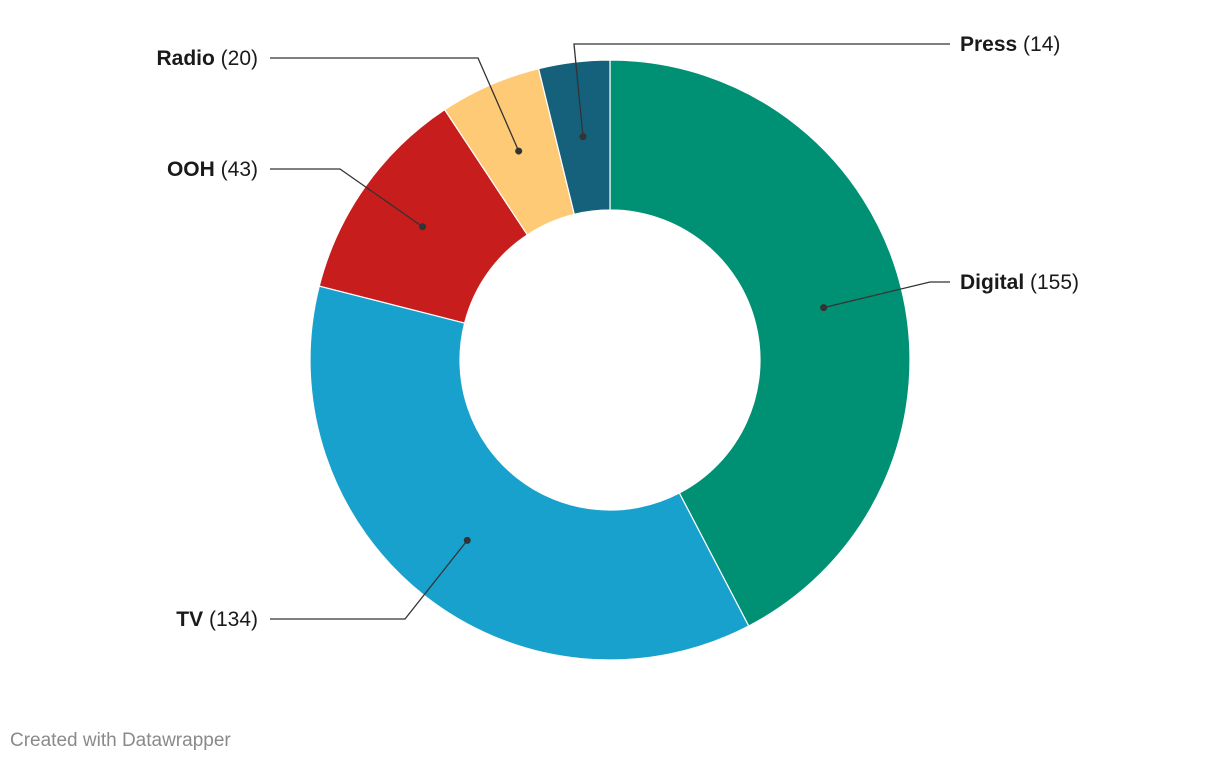 The image size is (1220, 766). Describe the element at coordinates (230, 619) in the screenshot. I see `label-value-tv: (134)` at that location.